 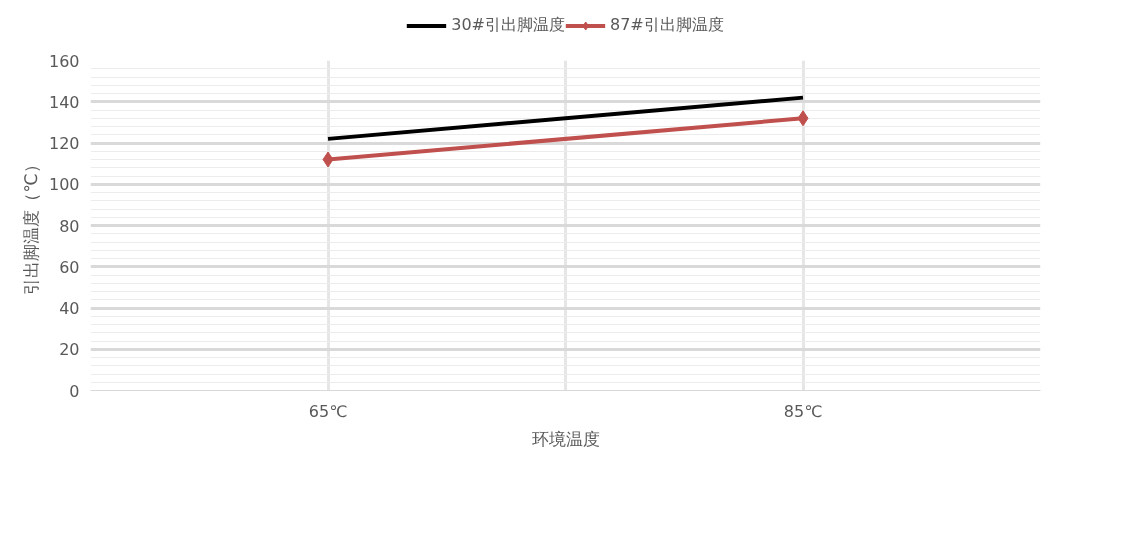 What do you see at coordinates (803, 411) in the screenshot?
I see `x-tick-label: 85℃` at bounding box center [803, 411].